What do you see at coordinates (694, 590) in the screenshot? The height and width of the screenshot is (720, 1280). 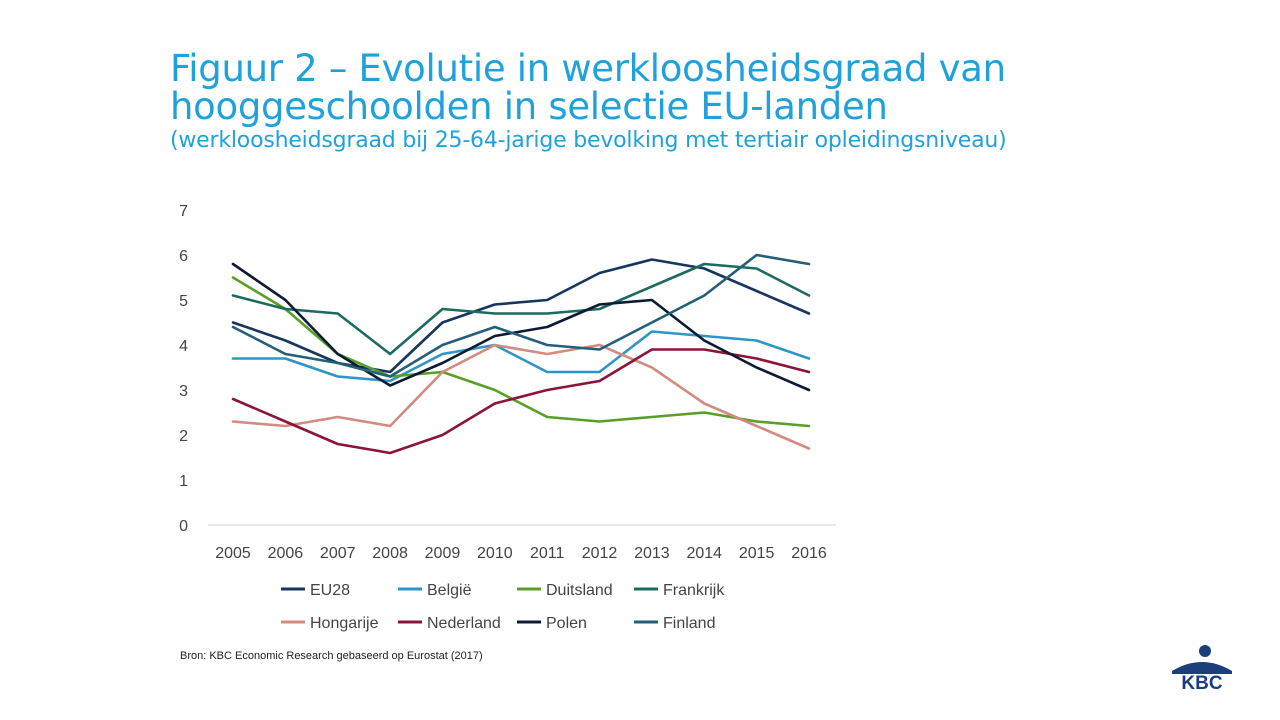 I see `legend-label: Frankrijk` at bounding box center [694, 590].